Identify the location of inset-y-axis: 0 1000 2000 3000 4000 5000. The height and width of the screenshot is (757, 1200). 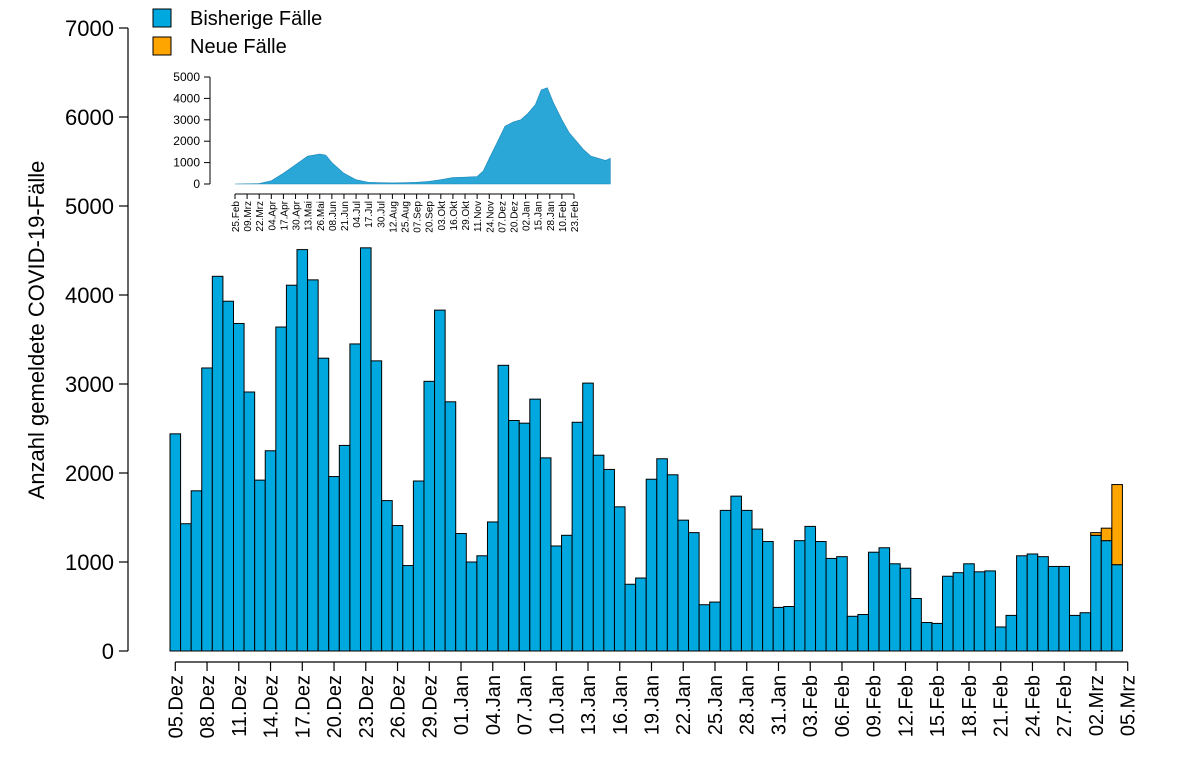
(192, 130).